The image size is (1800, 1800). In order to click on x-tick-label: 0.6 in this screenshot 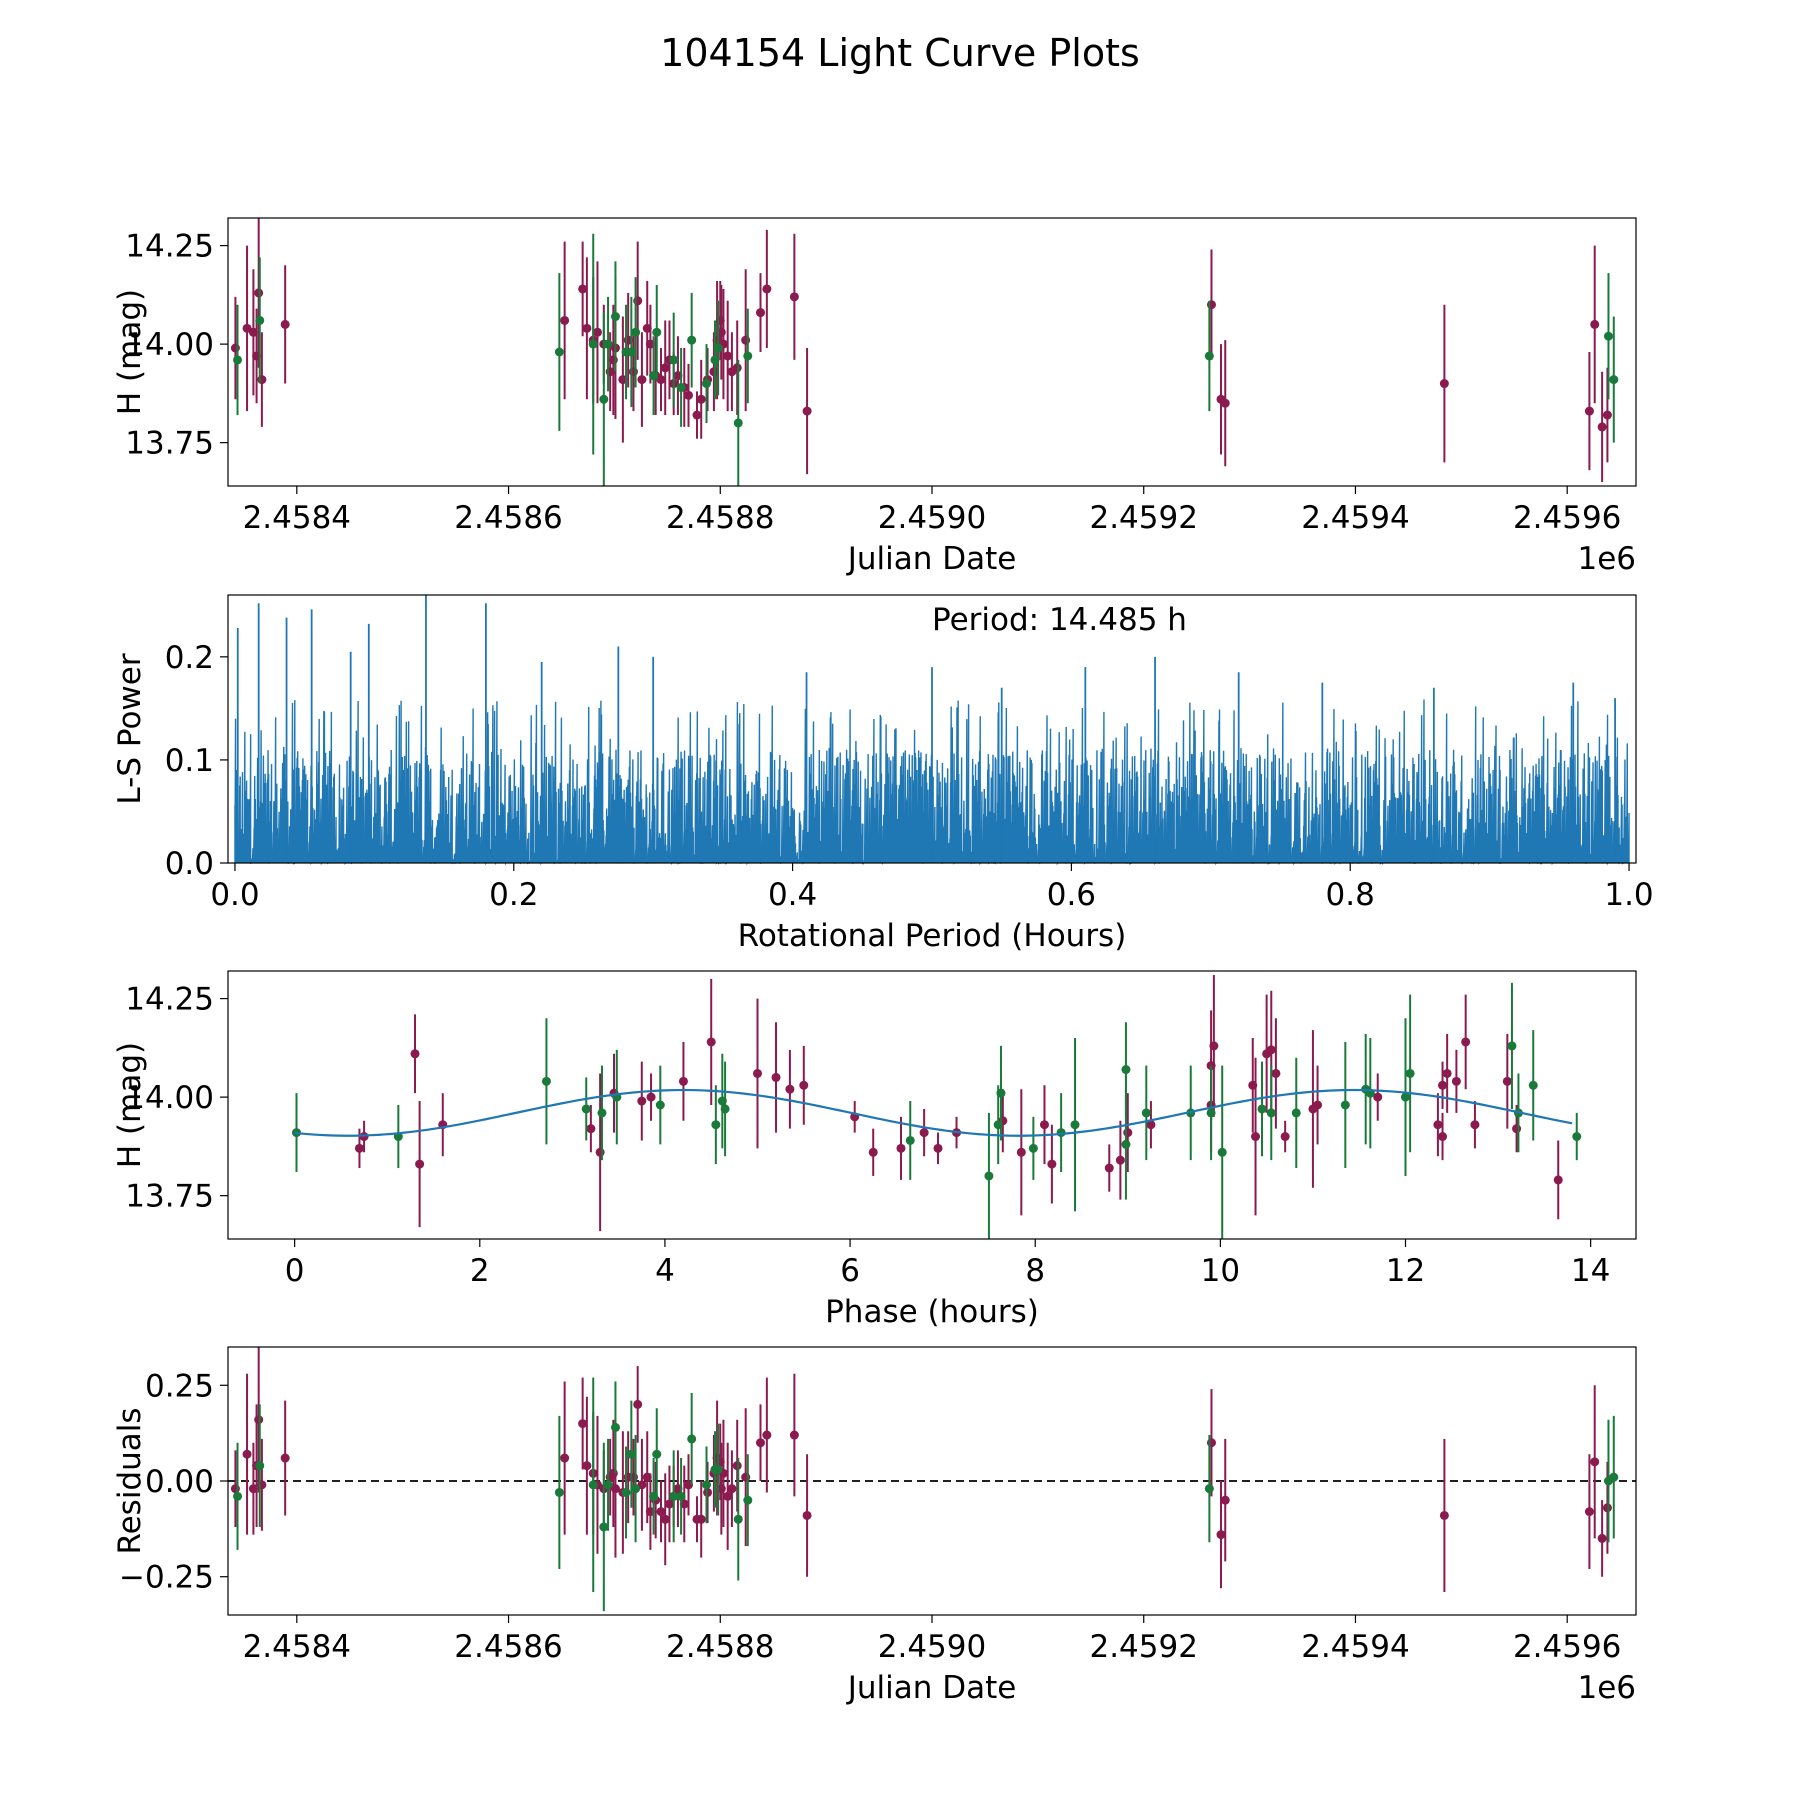, I will do `click(1071, 895)`.